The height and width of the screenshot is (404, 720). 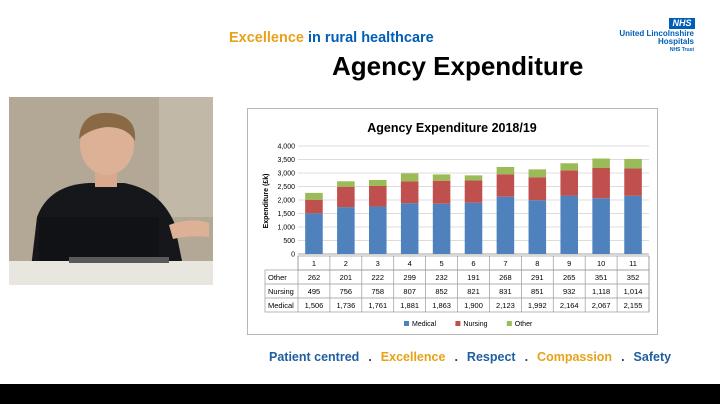 What do you see at coordinates (441, 291) in the screenshot?
I see `data-label: 852` at bounding box center [441, 291].